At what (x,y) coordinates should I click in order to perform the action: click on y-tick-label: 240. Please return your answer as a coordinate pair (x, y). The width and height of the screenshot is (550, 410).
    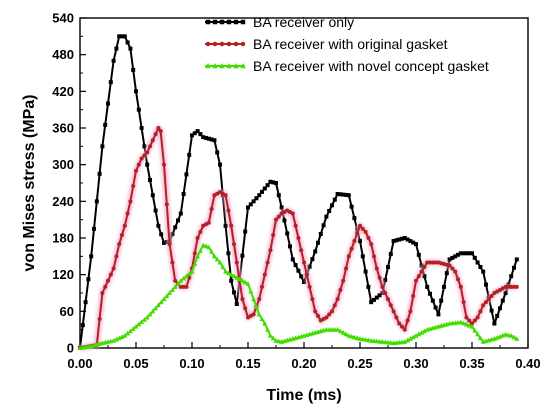
    Looking at the image, I should click on (63, 201).